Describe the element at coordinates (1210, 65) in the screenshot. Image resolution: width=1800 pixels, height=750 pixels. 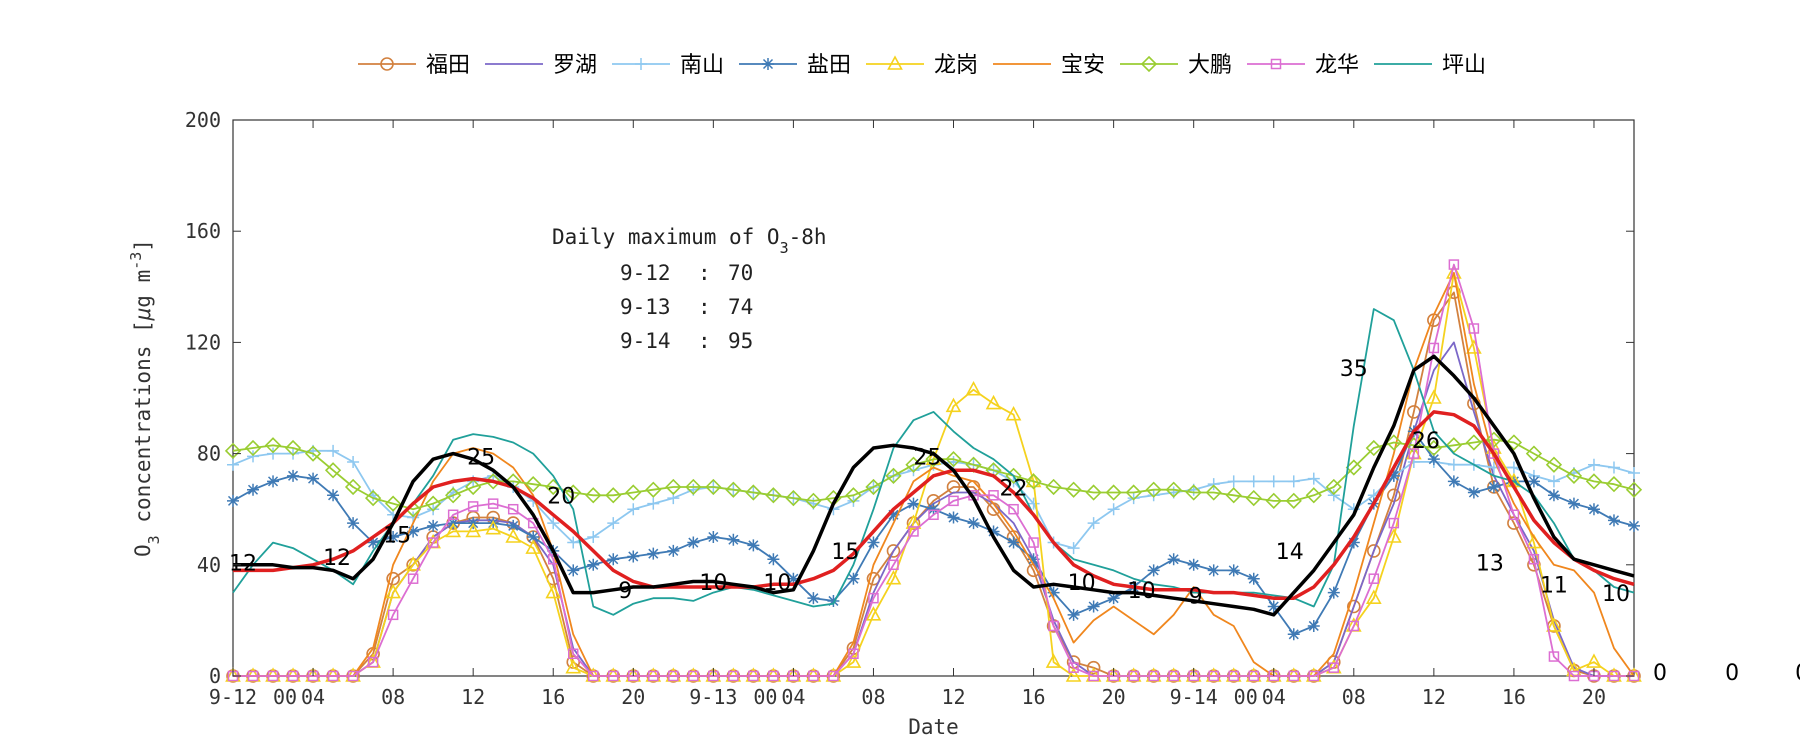
I see `legend-label: 大鹏` at that location.